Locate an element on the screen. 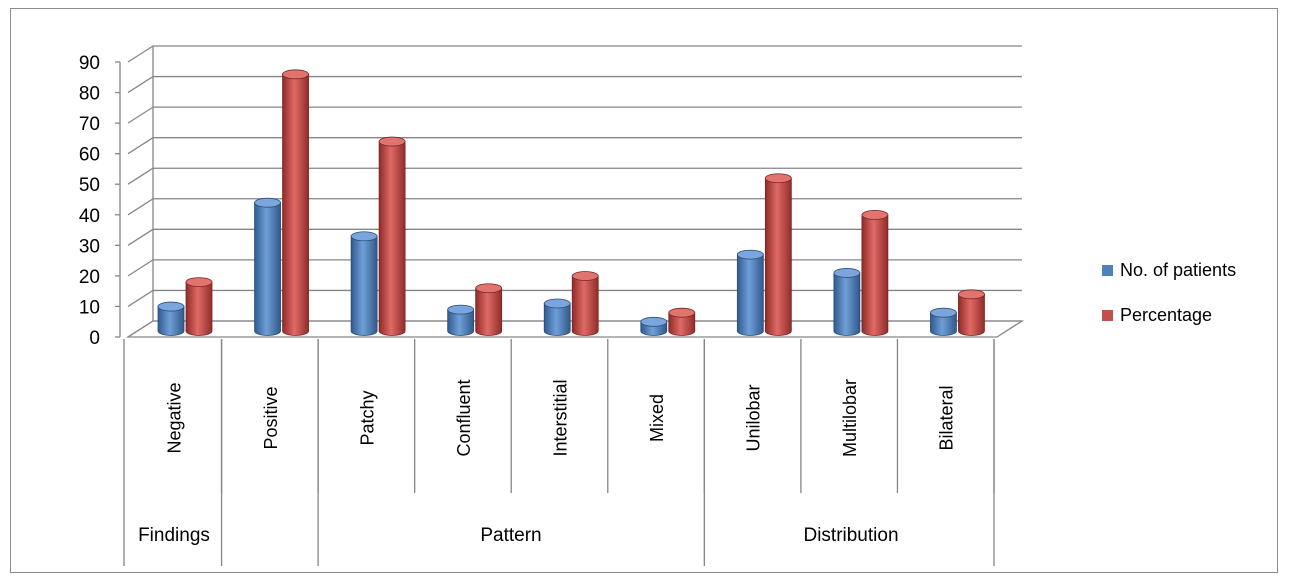  y-tick-label: 0 is located at coordinates (94, 338).